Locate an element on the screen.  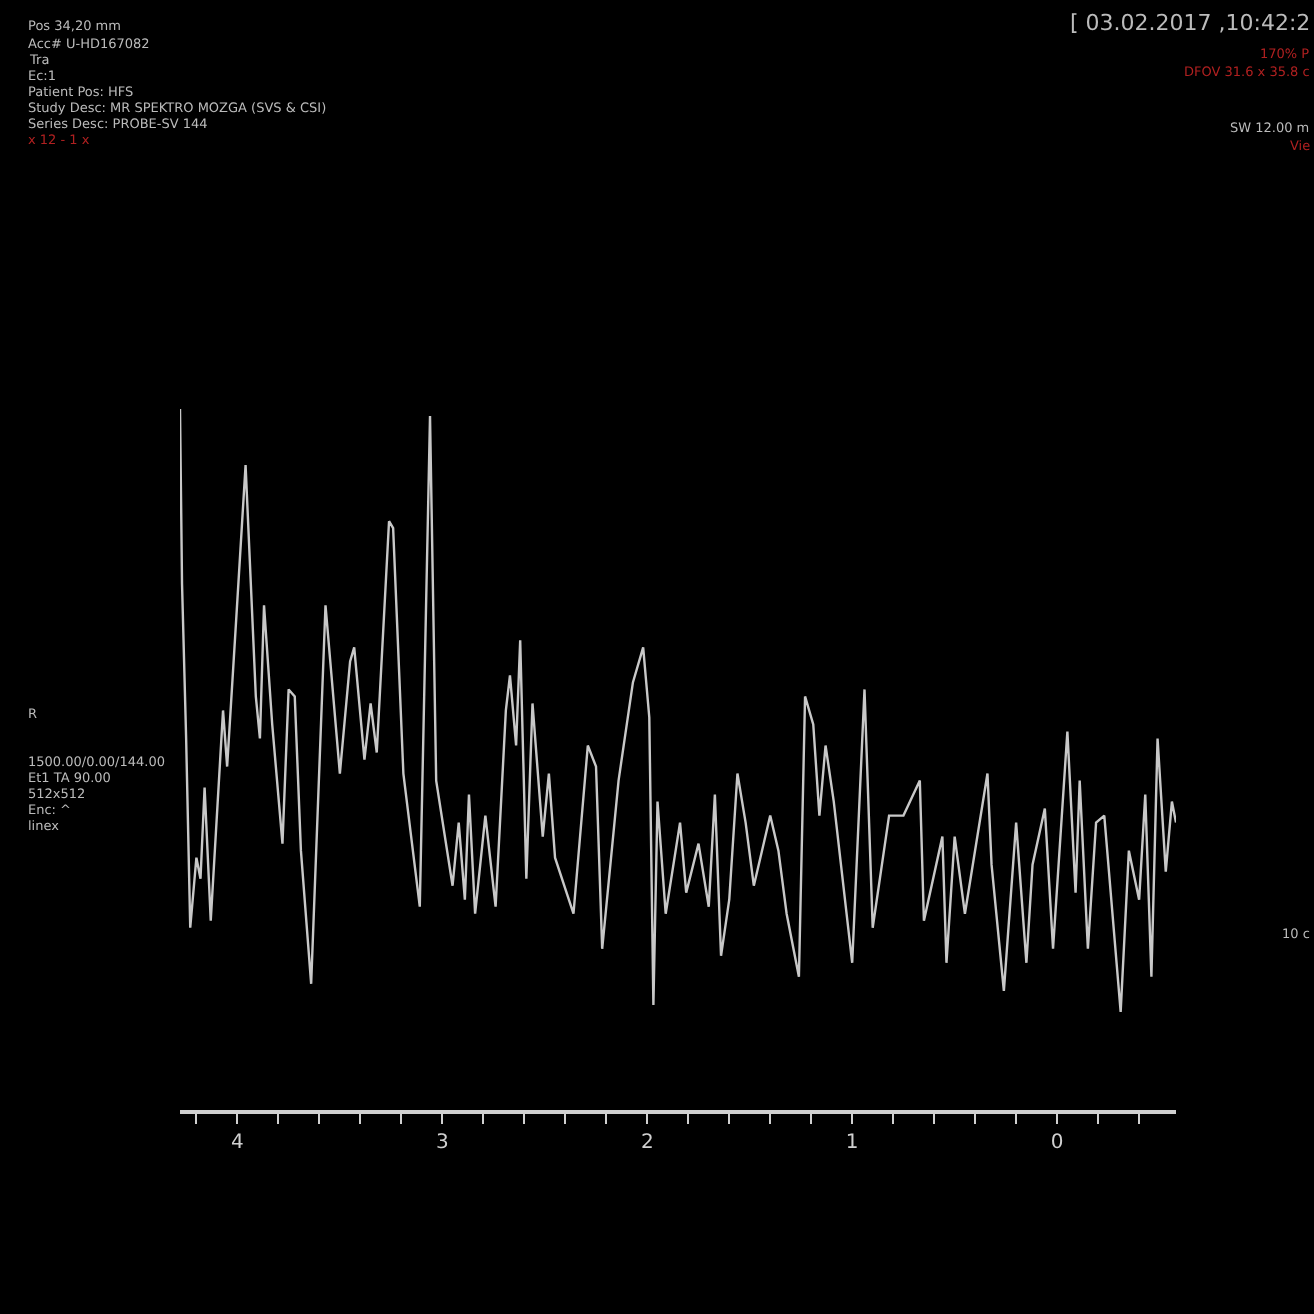
x-tick-label: 1 is located at coordinates (852, 1143).